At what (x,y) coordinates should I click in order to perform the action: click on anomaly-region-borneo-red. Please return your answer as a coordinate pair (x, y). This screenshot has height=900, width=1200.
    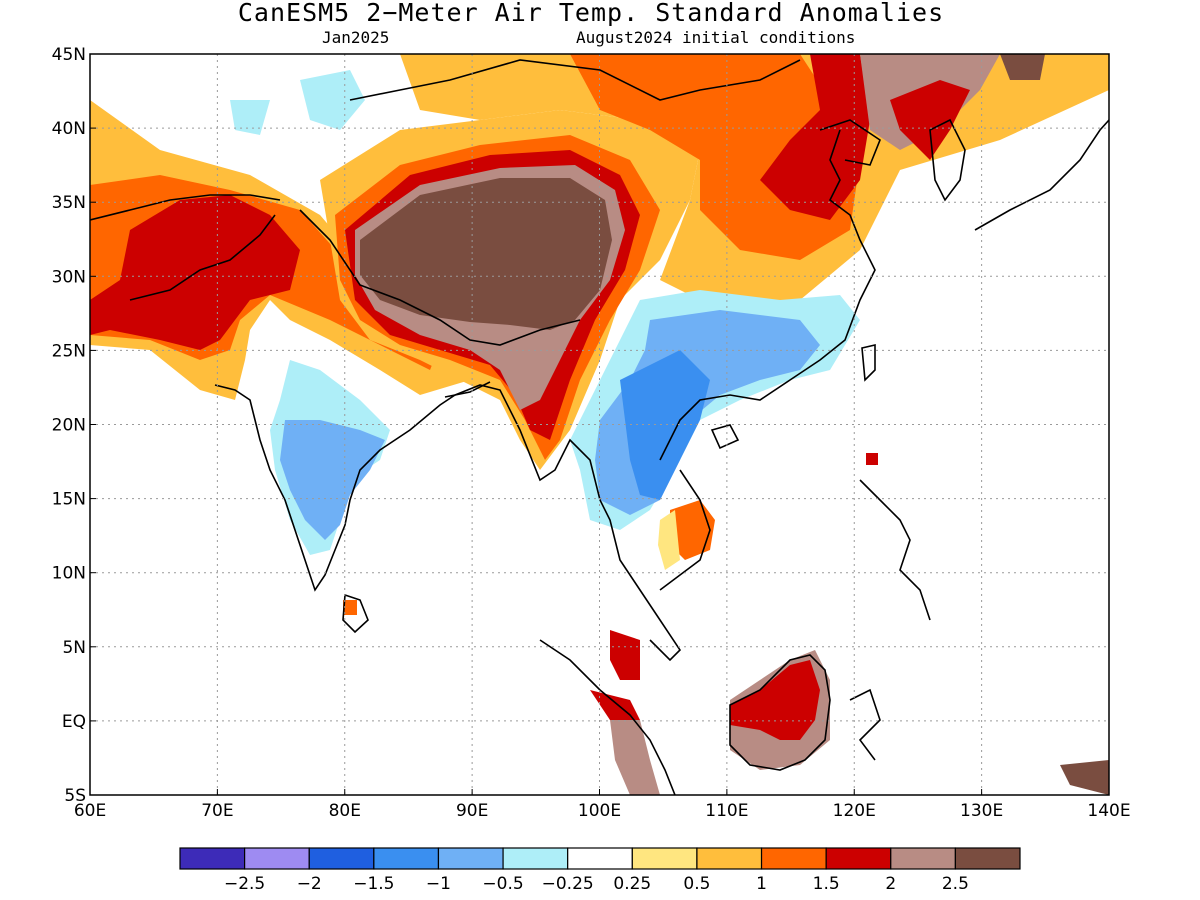
    Looking at the image, I should click on (775, 700).